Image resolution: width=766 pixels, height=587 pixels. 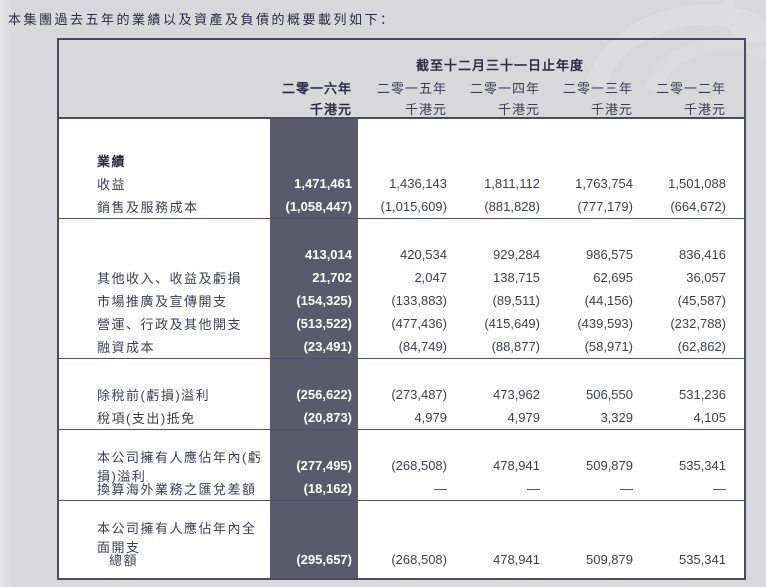 I want to click on row-label: 總額, so click(x=124, y=560).